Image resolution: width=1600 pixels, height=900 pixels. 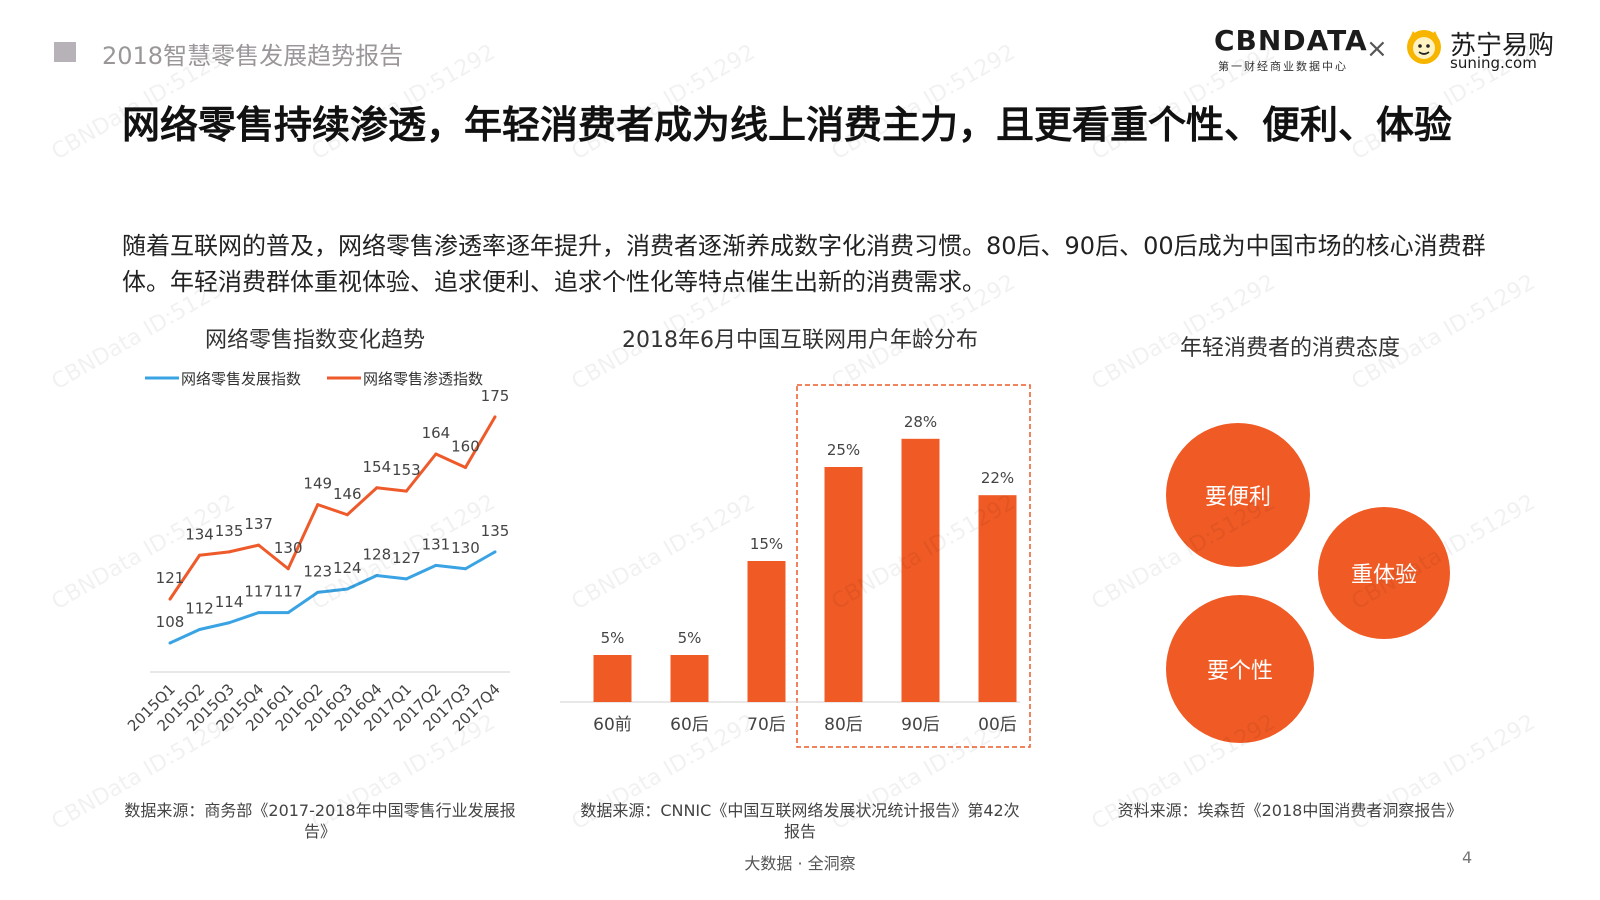 I want to click on line-chart-source: 数据来源：商务部《2017-2018年中国零售行业发展报告》, so click(x=320, y=821).